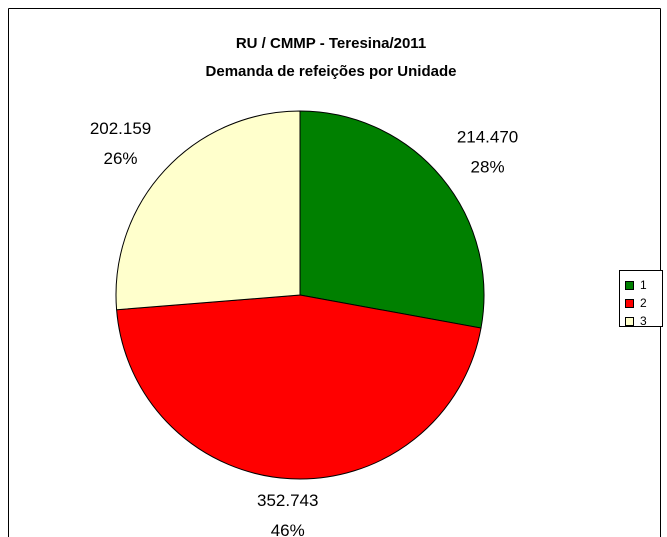 Image resolution: width=667 pixels, height=537 pixels. Describe the element at coordinates (643, 321) in the screenshot. I see `legend-label: 3` at that location.